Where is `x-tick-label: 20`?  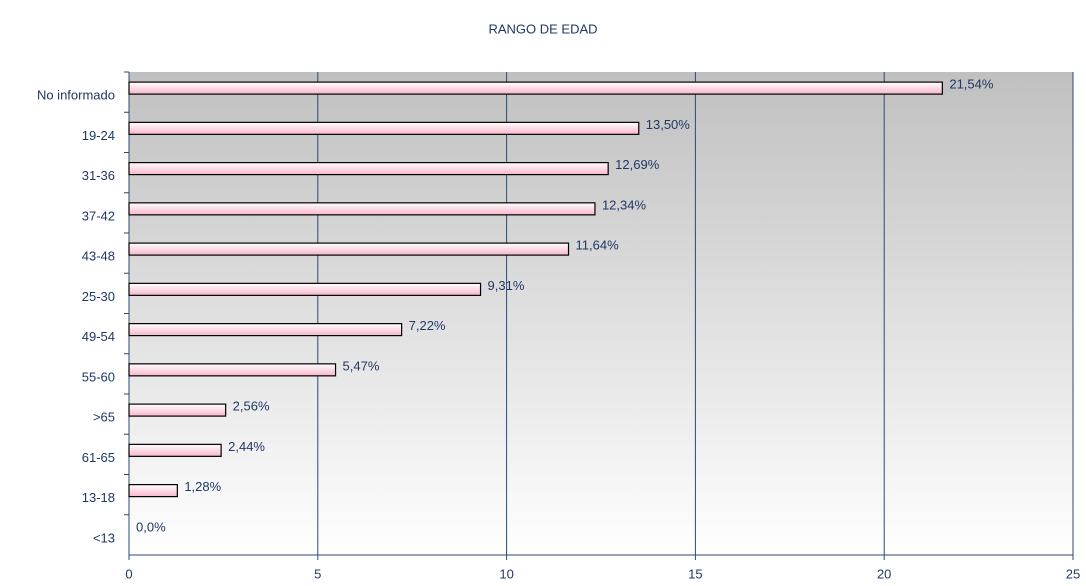 x-tick-label: 20 is located at coordinates (884, 573).